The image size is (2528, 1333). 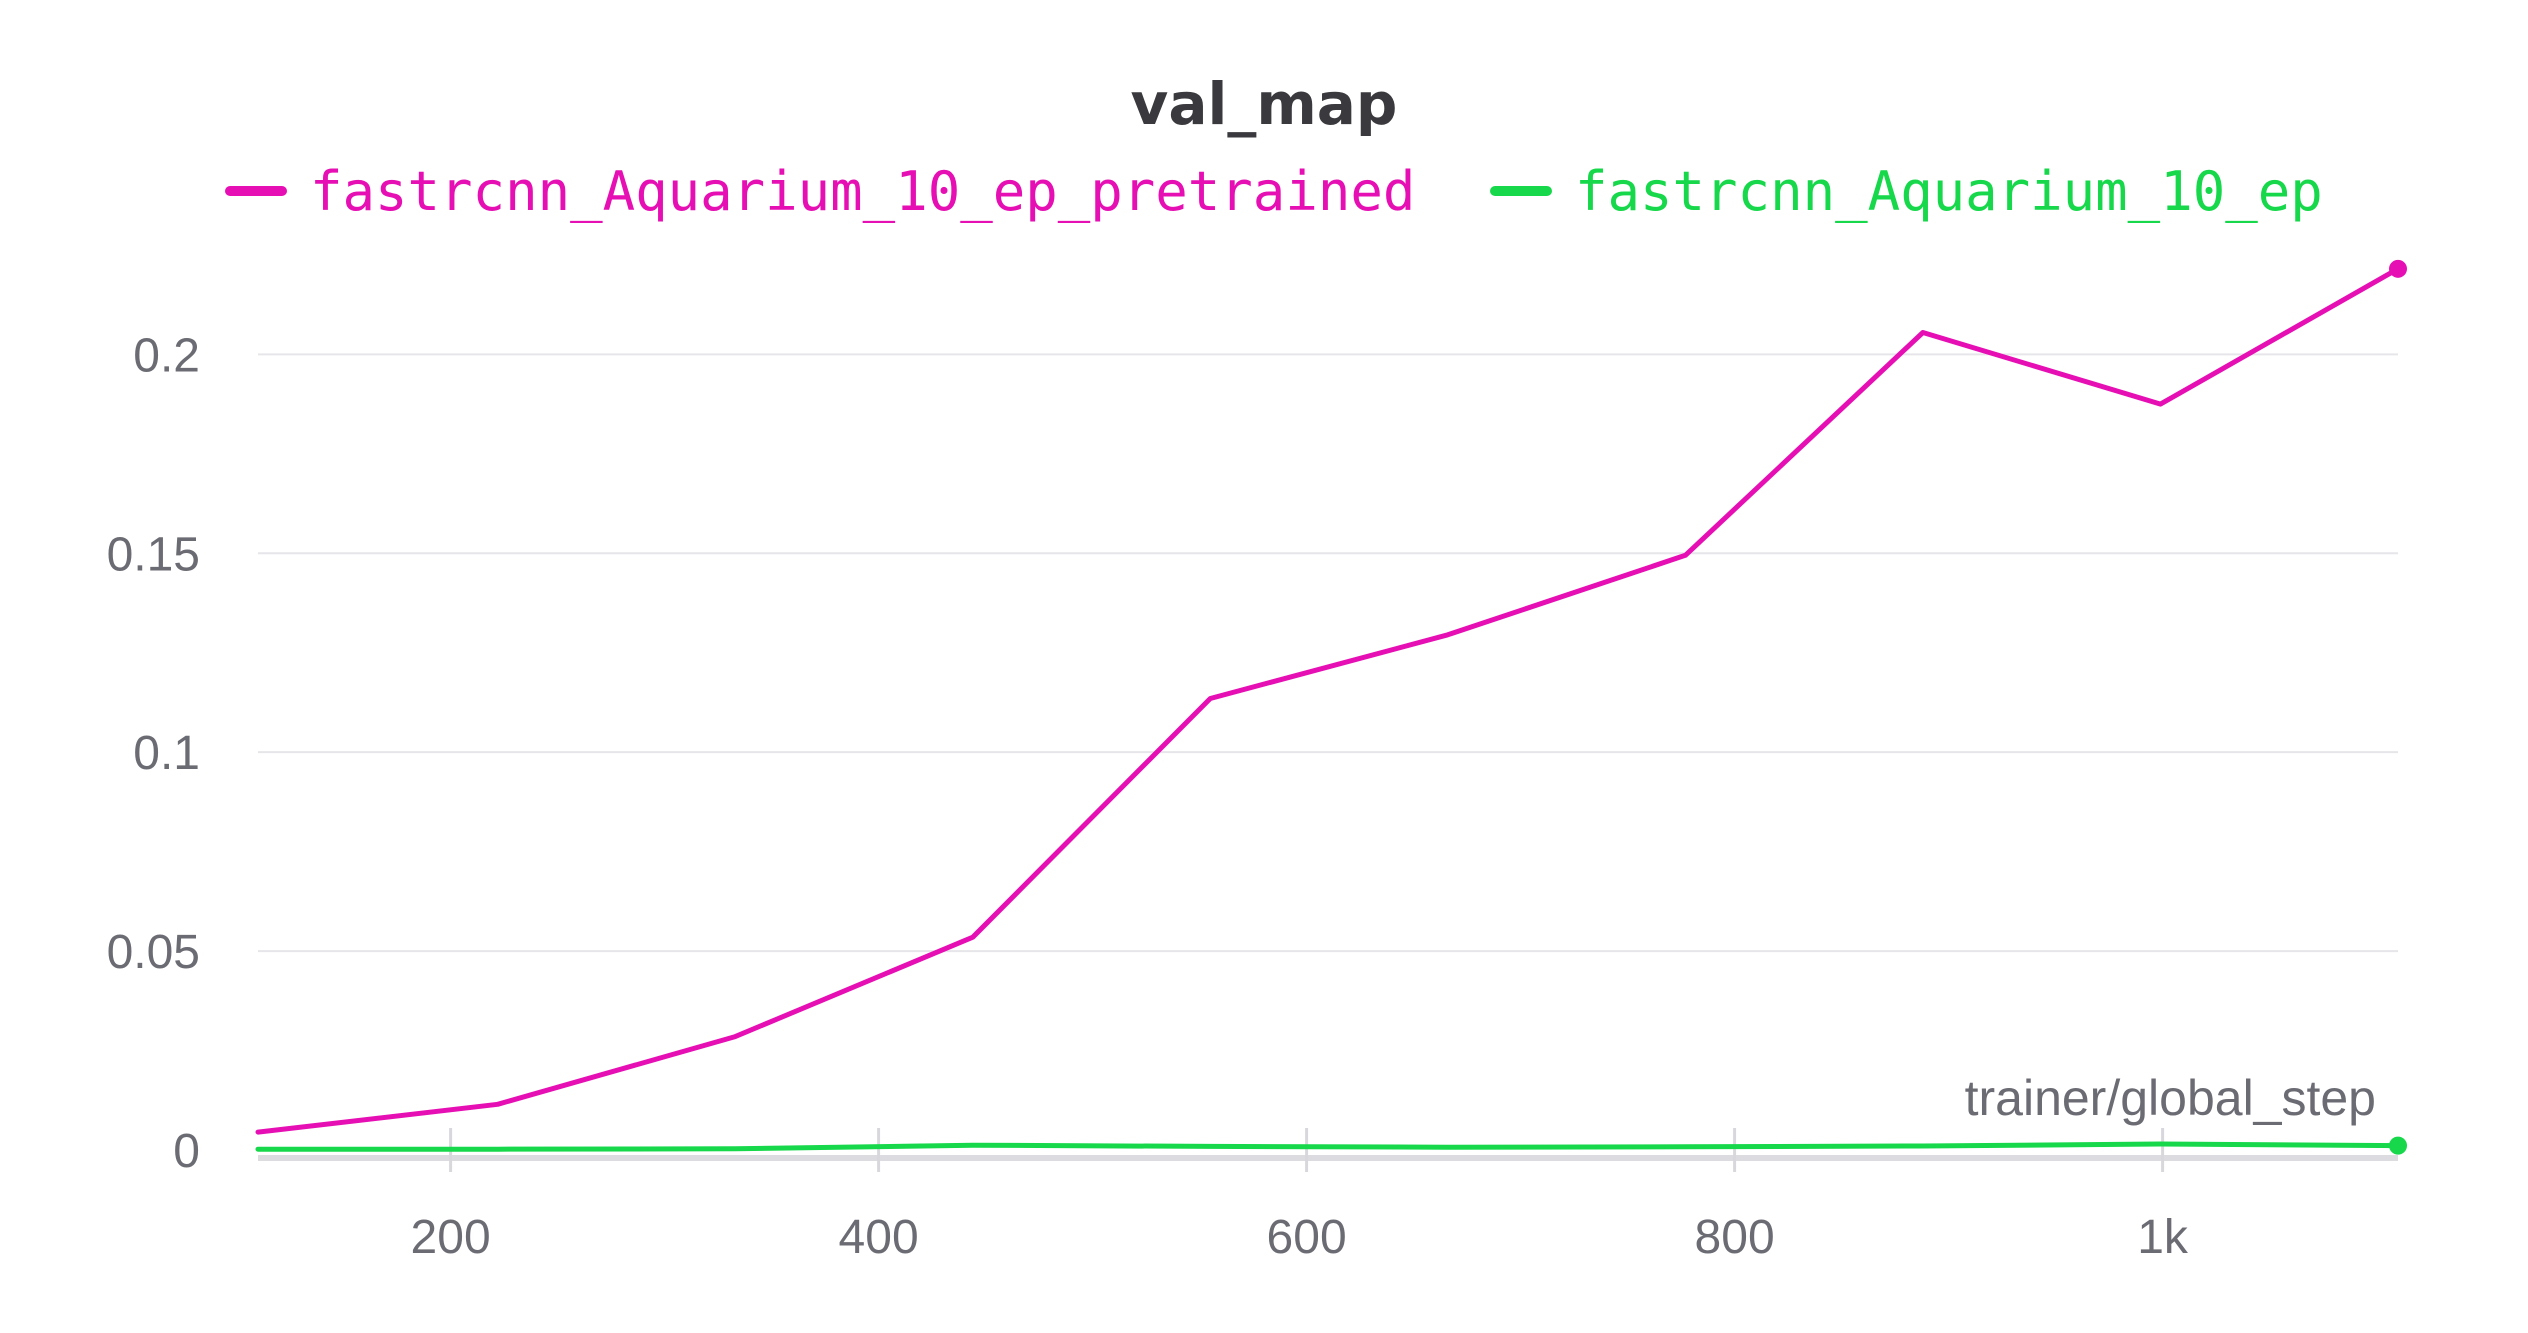 What do you see at coordinates (1307, 1237) in the screenshot?
I see `x-tick-label: 600` at bounding box center [1307, 1237].